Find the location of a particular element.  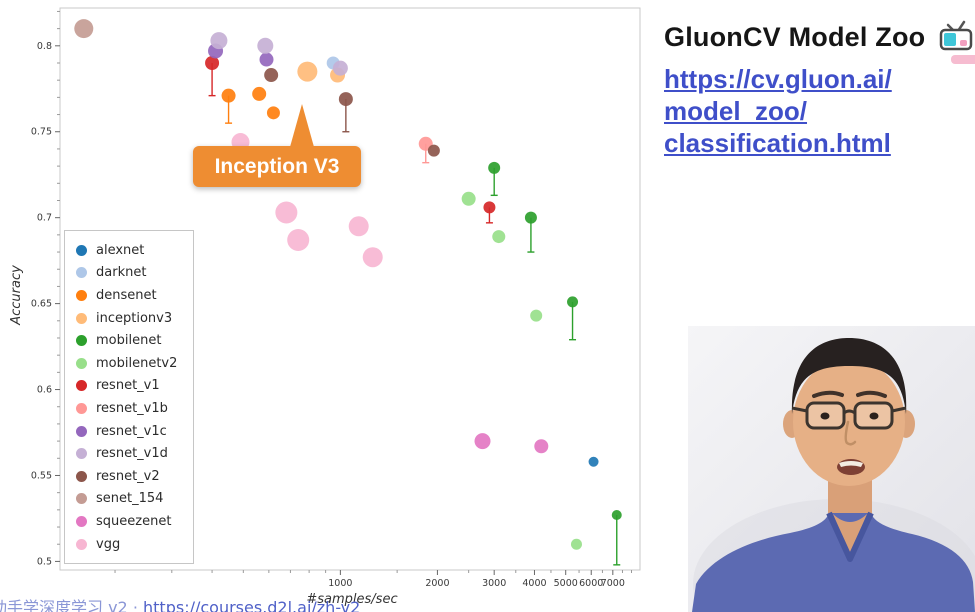

course-url: https://courses.d2l.ai/zh-v2 is located at coordinates (252, 605).